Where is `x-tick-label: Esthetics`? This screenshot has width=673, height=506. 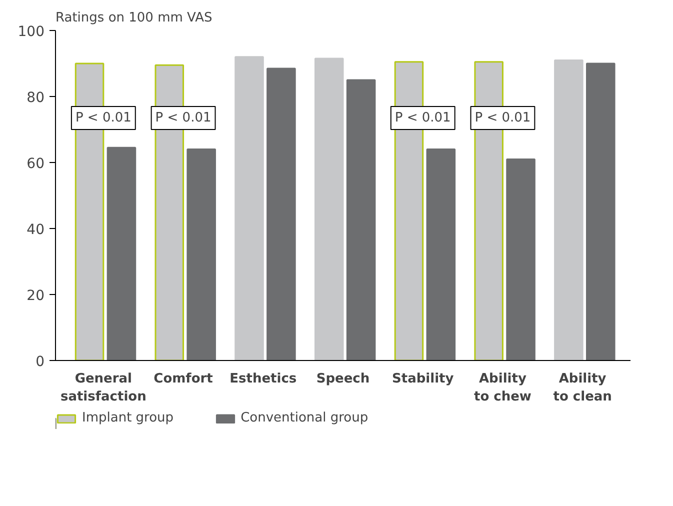 x-tick-label: Esthetics is located at coordinates (263, 379).